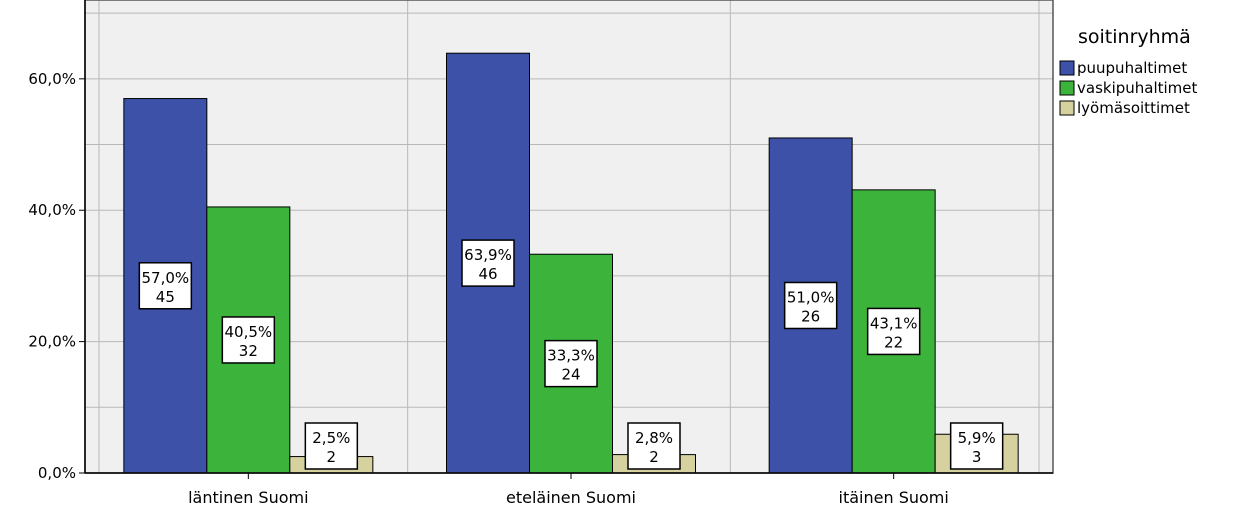 The height and width of the screenshot is (517, 1246). I want to click on legend-title: soitinryhmä, so click(1134, 37).